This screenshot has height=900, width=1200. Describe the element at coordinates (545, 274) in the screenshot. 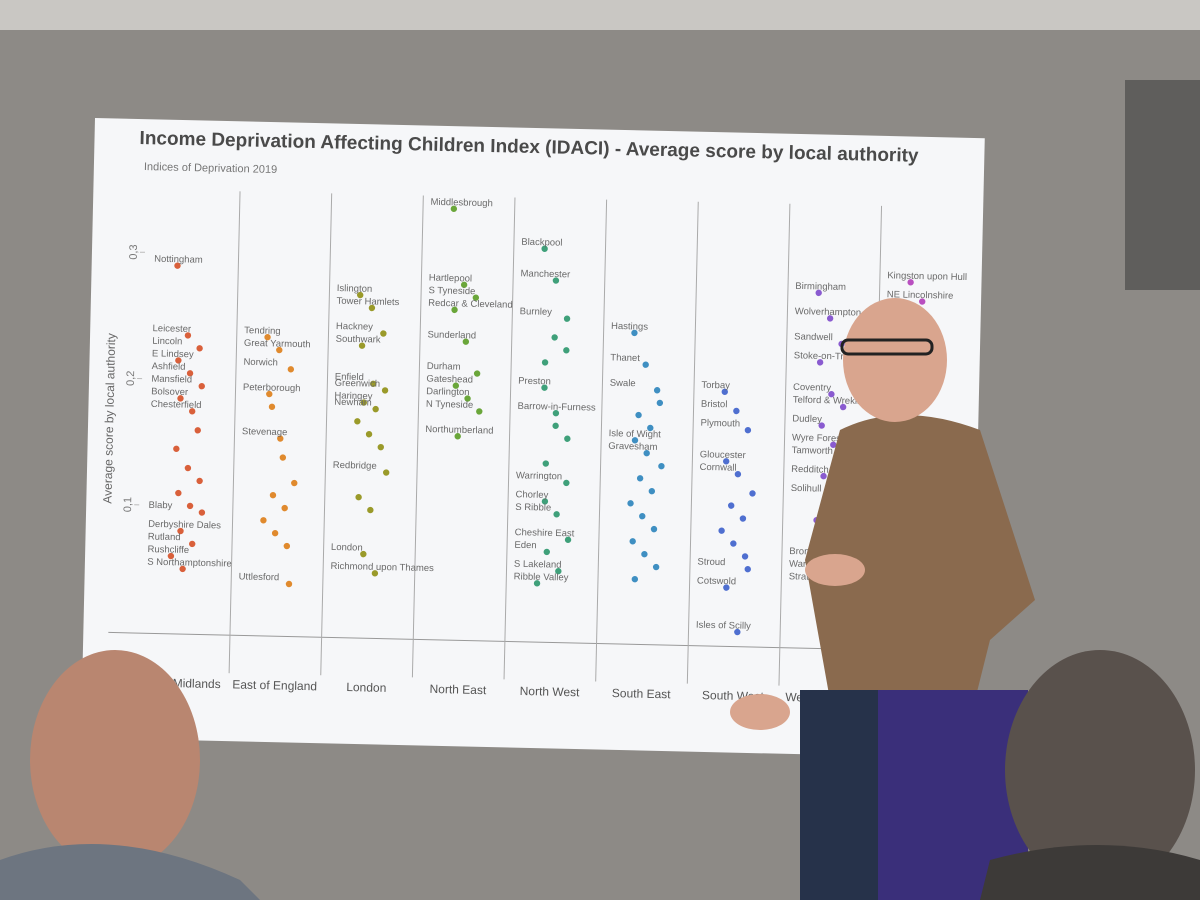

I see `point-label: Manchester` at that location.